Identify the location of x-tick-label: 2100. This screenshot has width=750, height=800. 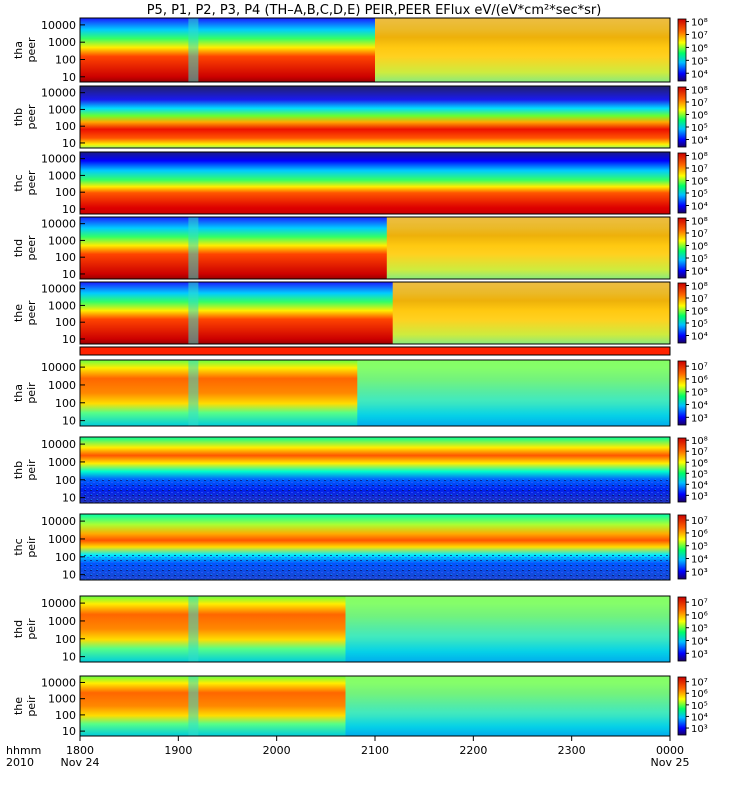
(375, 750).